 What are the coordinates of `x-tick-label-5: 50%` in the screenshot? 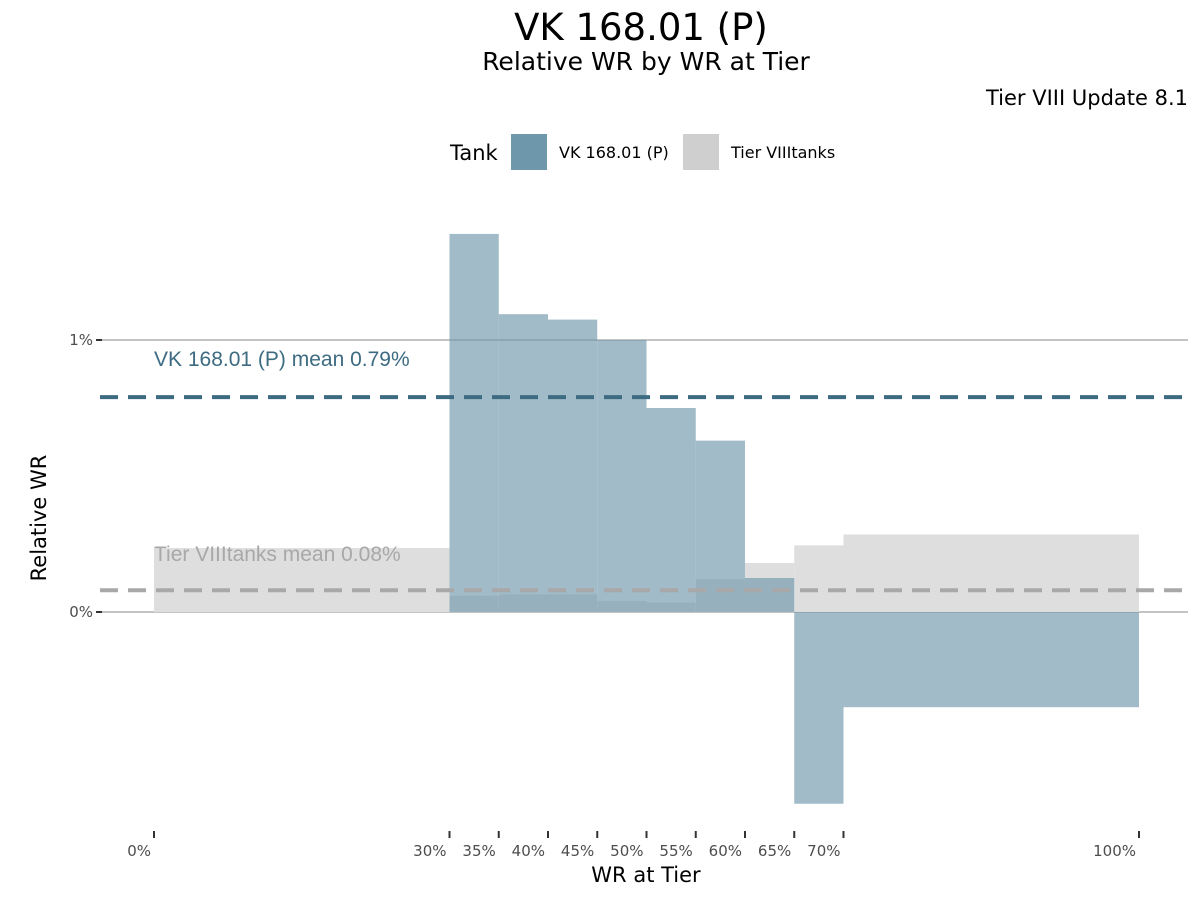 It's located at (626, 851).